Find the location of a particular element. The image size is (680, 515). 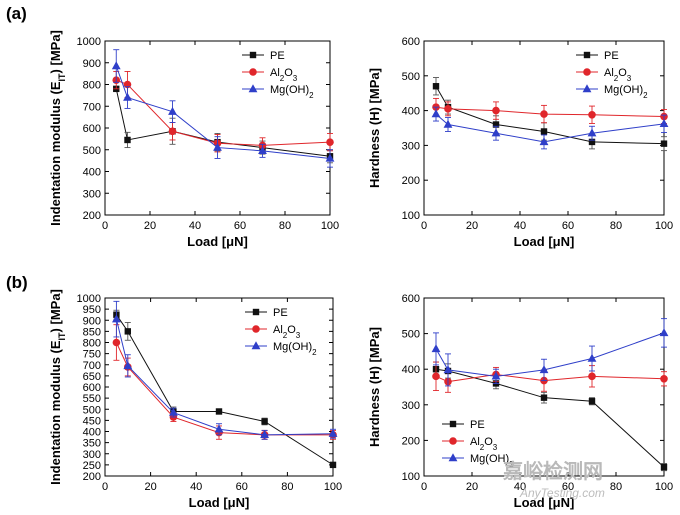

y-tick-label: 950 is located at coordinates (92, 310).